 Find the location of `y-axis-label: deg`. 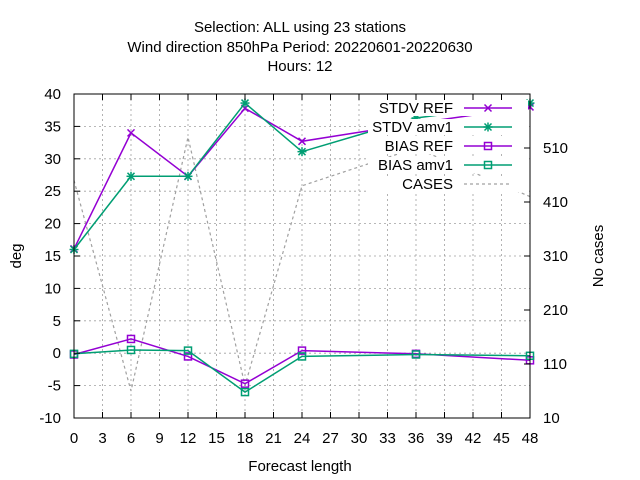

y-axis-label: deg is located at coordinates (16, 255).